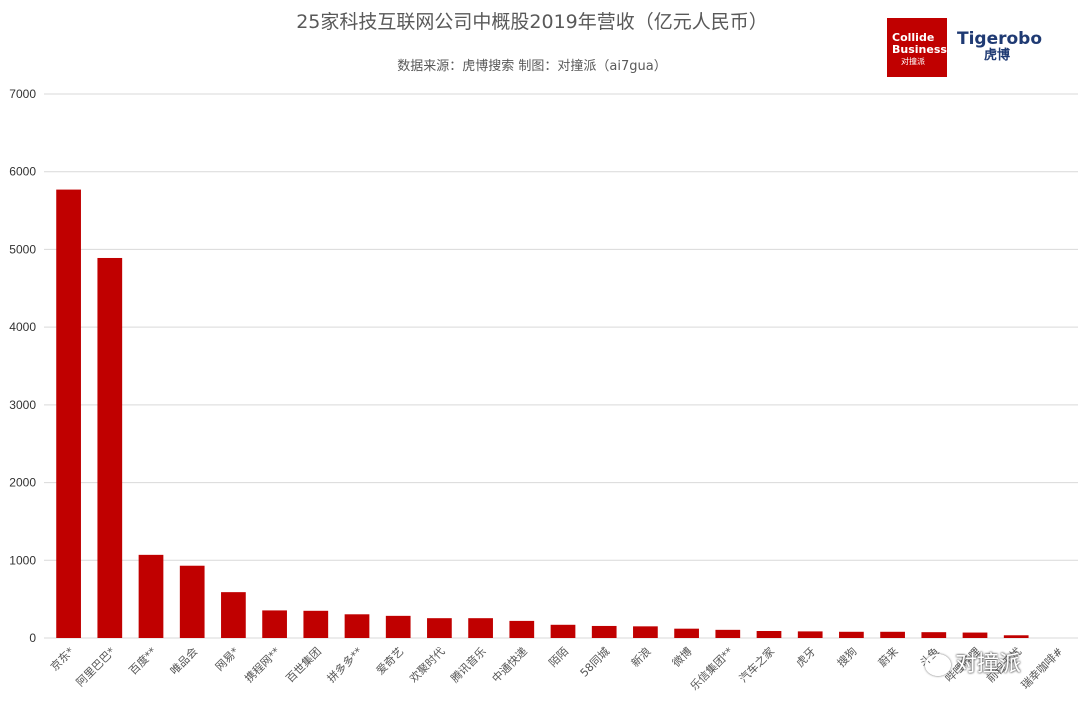 The width and height of the screenshot is (1080, 708). What do you see at coordinates (427, 664) in the screenshot?
I see `x-tick-label: 欢聚时代` at bounding box center [427, 664].